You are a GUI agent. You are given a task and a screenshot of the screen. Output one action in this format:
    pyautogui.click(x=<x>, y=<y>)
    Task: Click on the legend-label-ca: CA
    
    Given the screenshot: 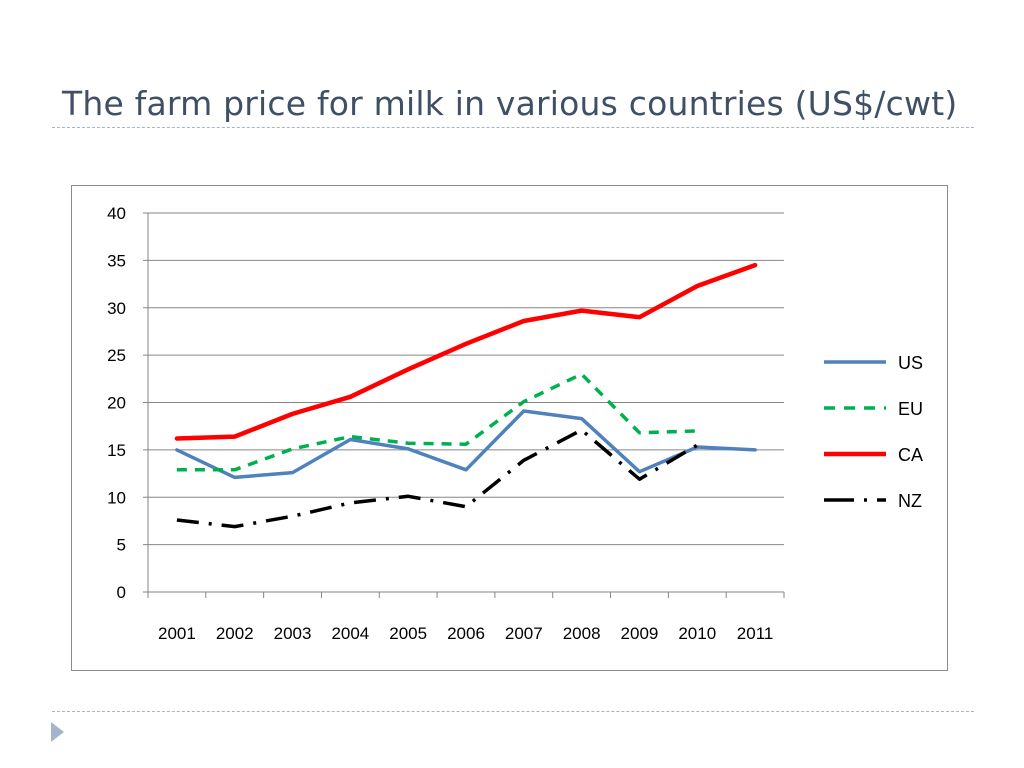 What is the action you would take?
    pyautogui.click(x=910, y=455)
    